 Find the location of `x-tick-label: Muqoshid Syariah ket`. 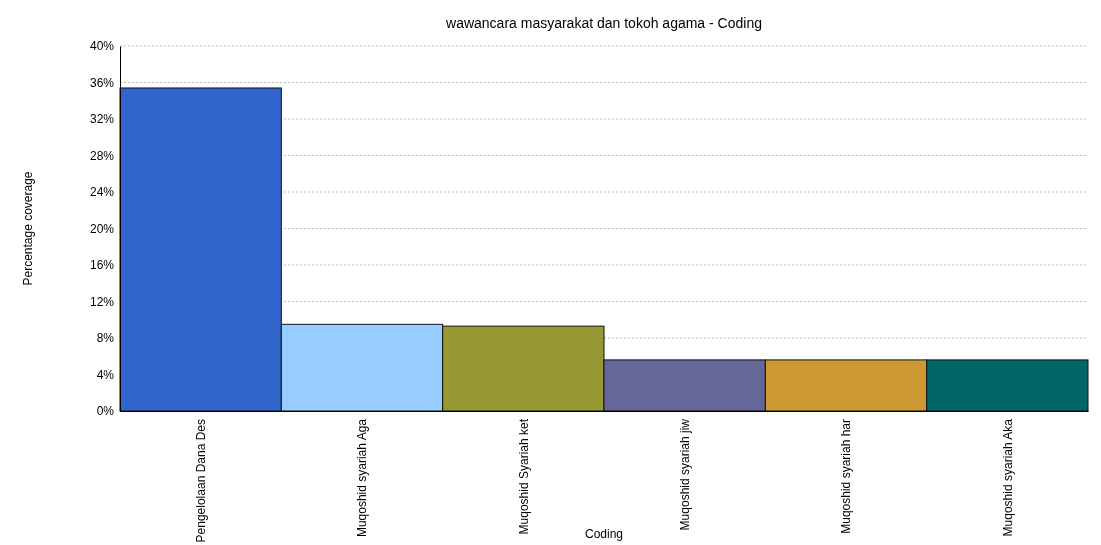

x-tick-label: Muqoshid Syariah ket is located at coordinates (523, 476).